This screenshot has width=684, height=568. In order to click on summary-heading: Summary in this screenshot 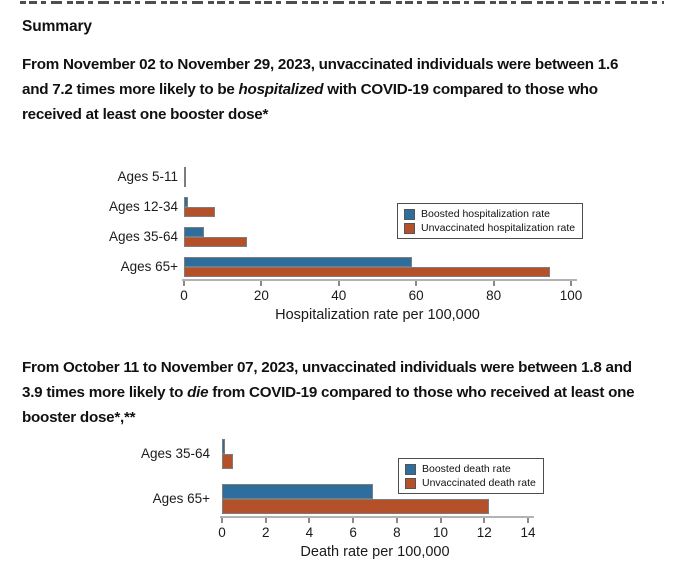, I will do `click(57, 26)`.